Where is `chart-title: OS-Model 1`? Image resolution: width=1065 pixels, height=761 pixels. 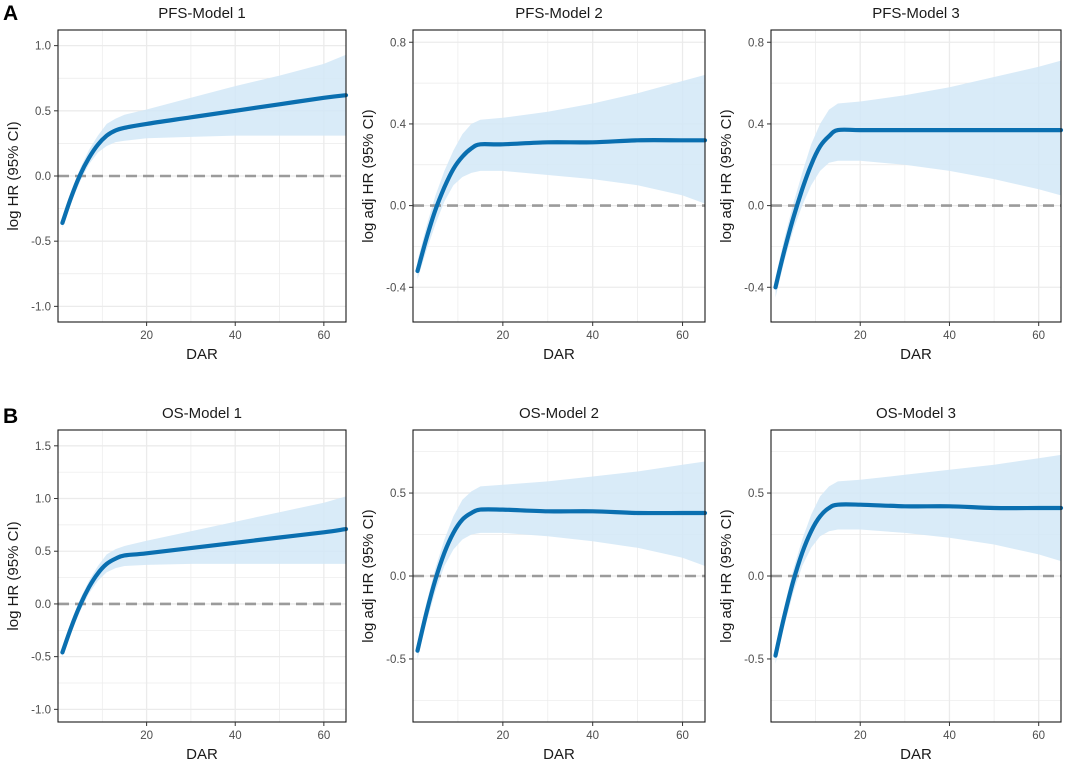
chart-title: OS-Model 1 is located at coordinates (202, 413).